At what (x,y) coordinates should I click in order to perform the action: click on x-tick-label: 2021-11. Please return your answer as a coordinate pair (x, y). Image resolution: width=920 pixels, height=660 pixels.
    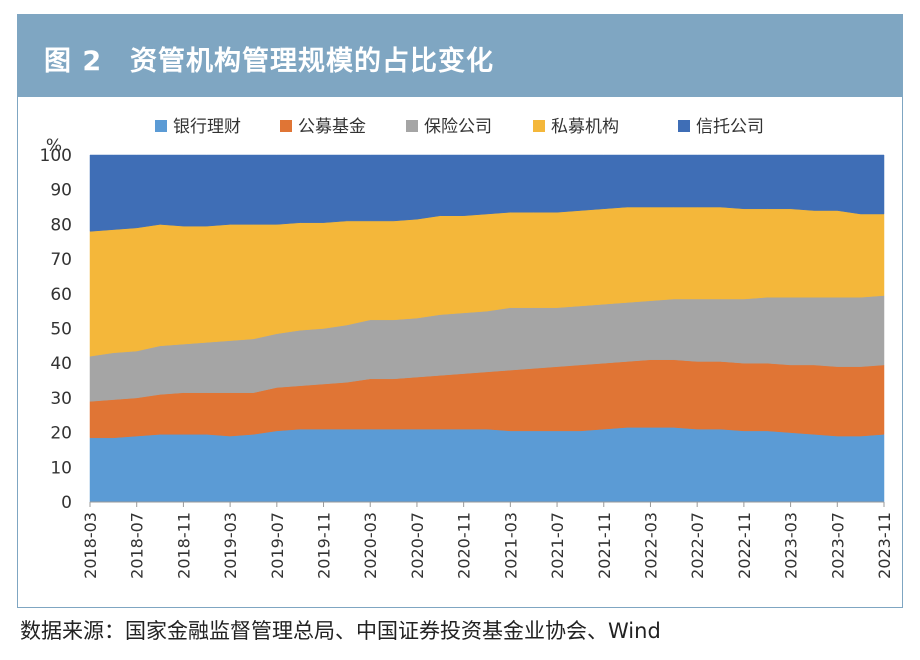
    Looking at the image, I should click on (604, 545).